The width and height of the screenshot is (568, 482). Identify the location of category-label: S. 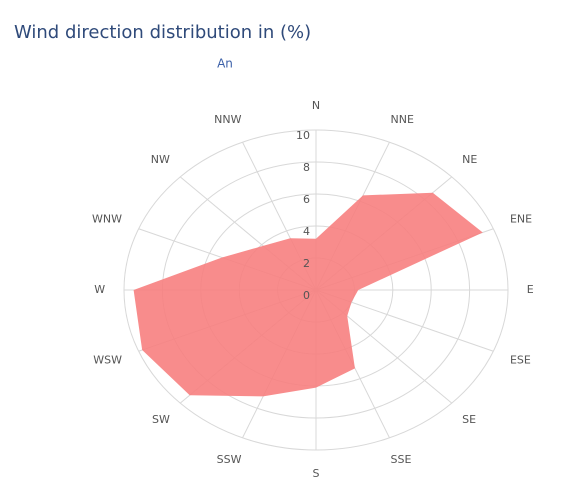
(316, 473).